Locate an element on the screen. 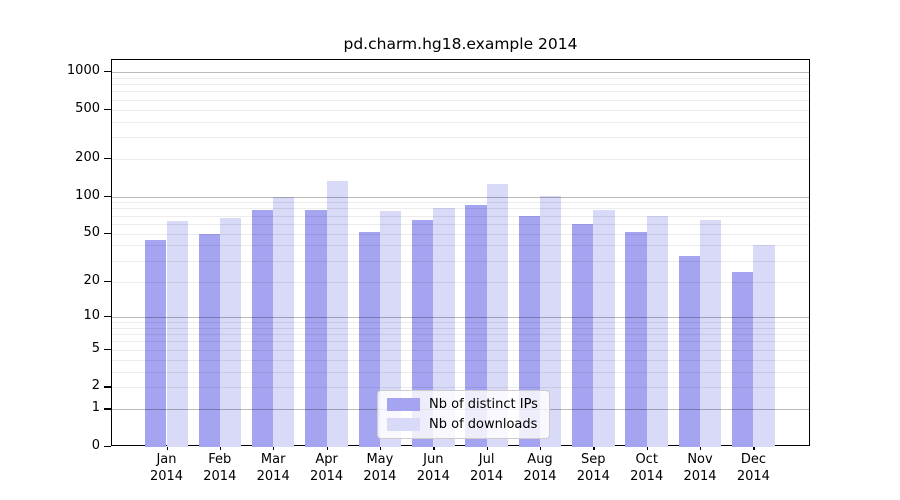  legend-item-downloads: Nb of downloads is located at coordinates (462, 424).